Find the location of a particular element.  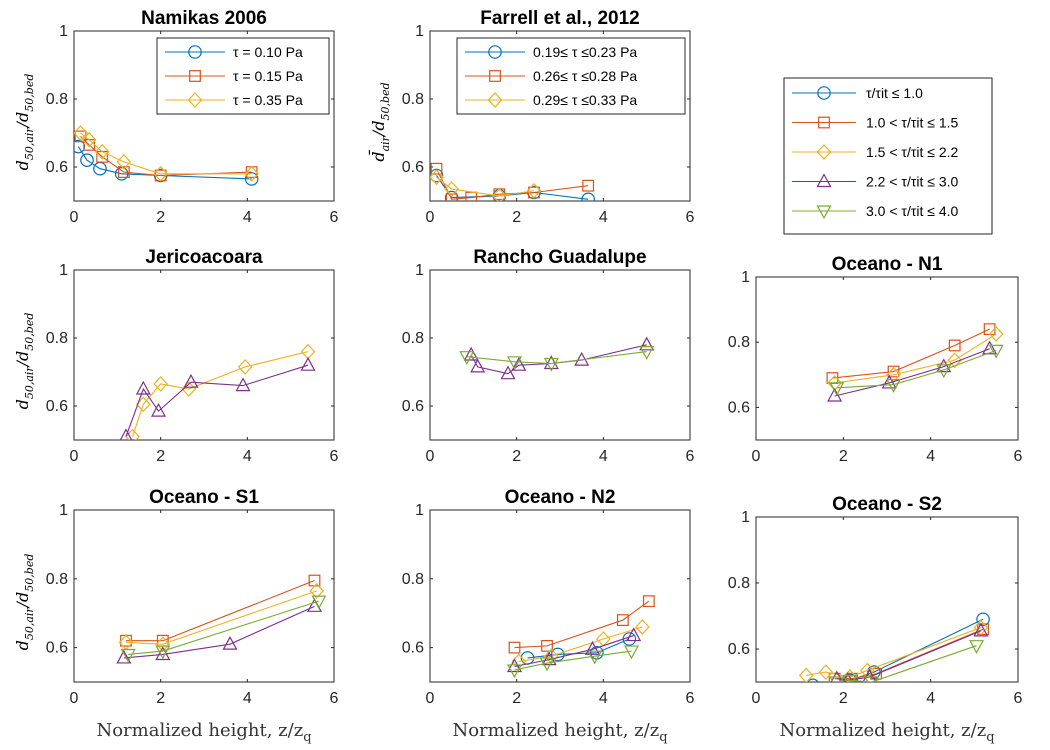

subscript-run: air is located at coordinates (385, 143).